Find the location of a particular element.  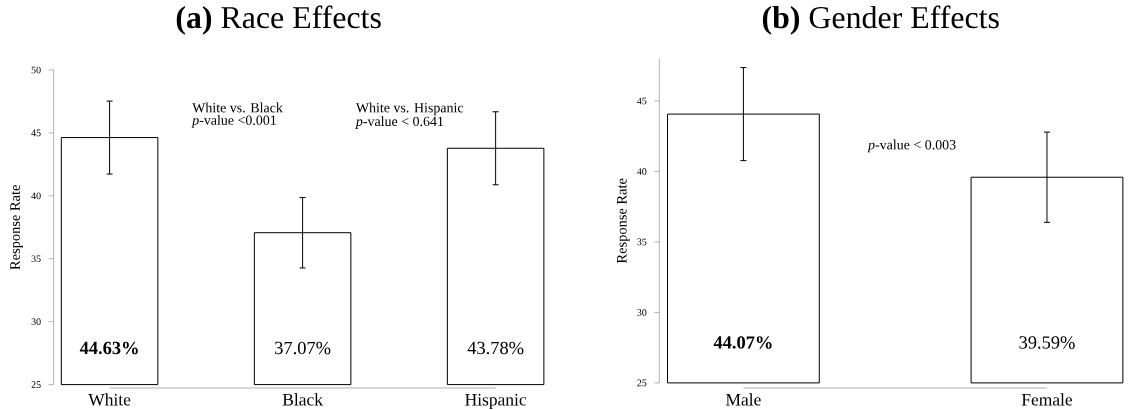

chart-title: (a) Race Effects is located at coordinates (278, 20).